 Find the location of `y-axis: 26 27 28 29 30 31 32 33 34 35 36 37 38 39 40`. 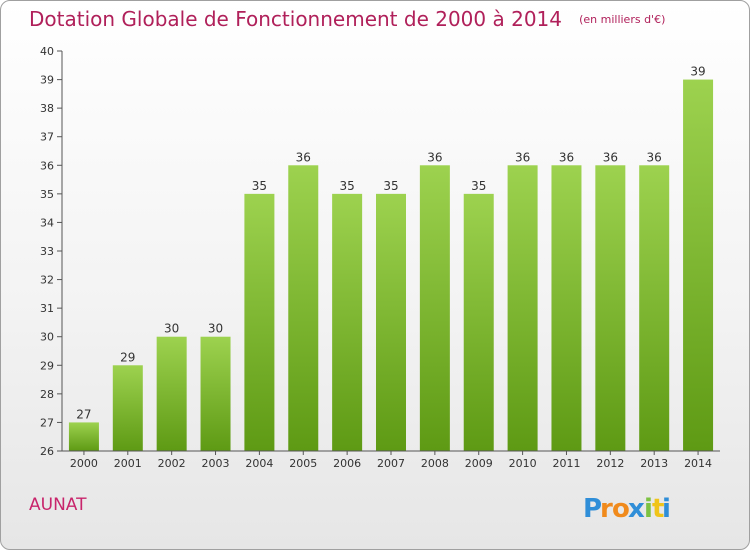

y-axis: 26 27 28 29 30 31 32 33 34 35 36 37 38 39 40 is located at coordinates (51, 251).